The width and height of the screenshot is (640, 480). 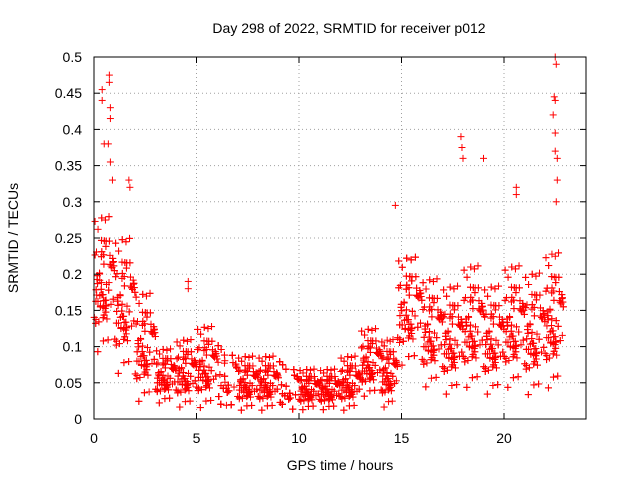 I want to click on y-tick-label: 0.5, so click(x=73, y=57).